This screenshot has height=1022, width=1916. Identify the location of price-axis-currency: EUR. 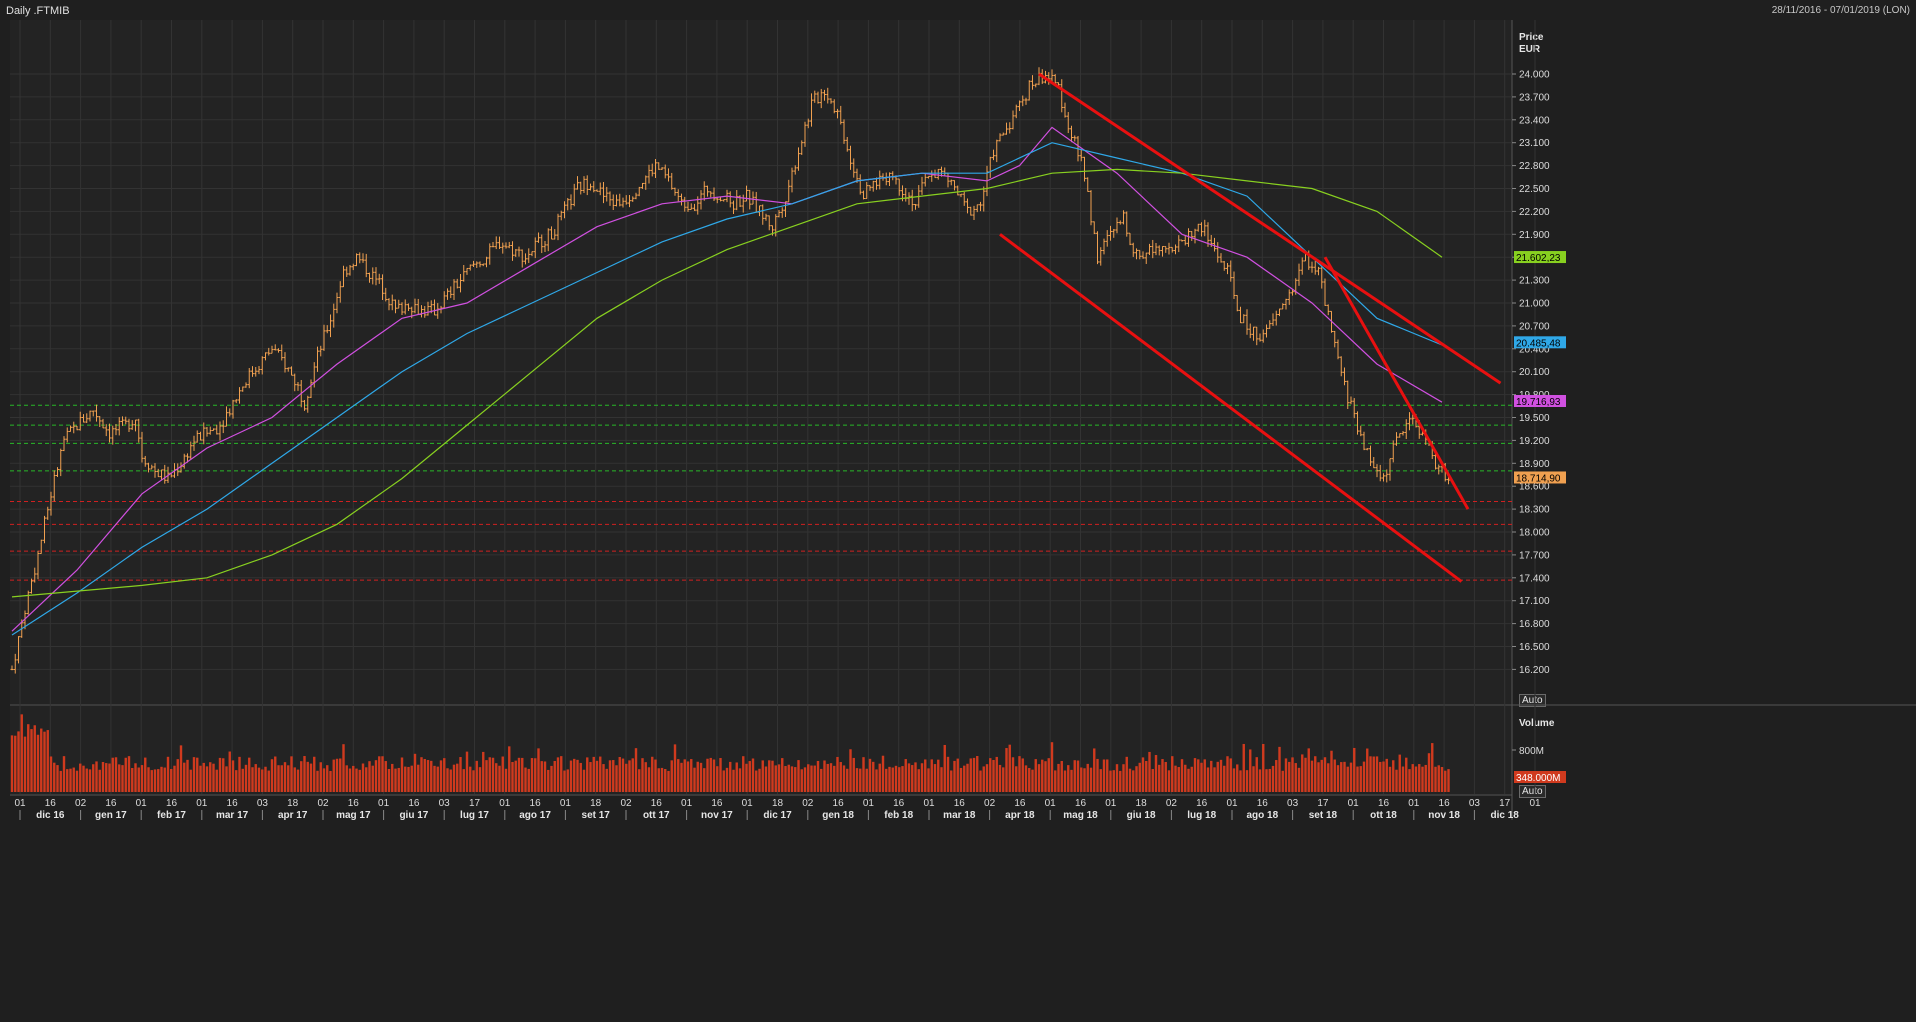
(1530, 49).